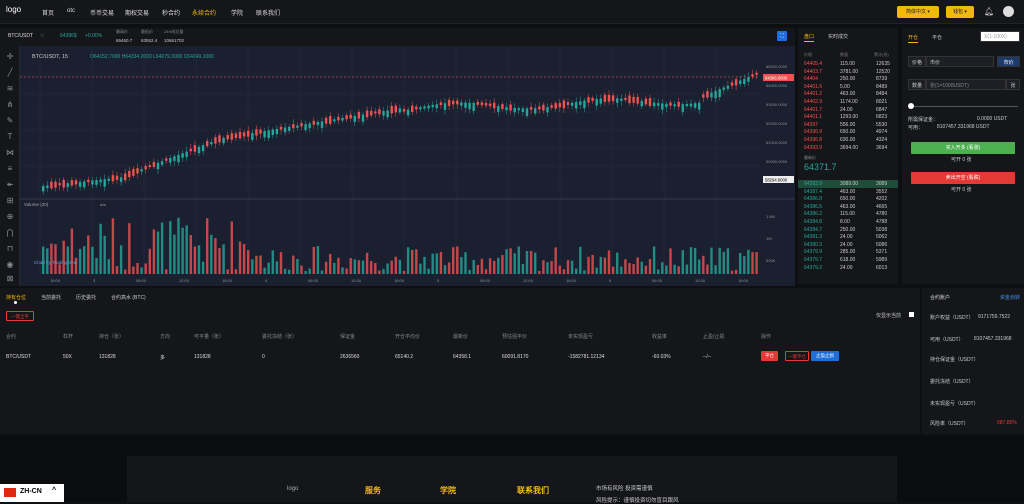  Describe the element at coordinates (10, 200) in the screenshot. I see `measure-icon: ⊞` at that location.